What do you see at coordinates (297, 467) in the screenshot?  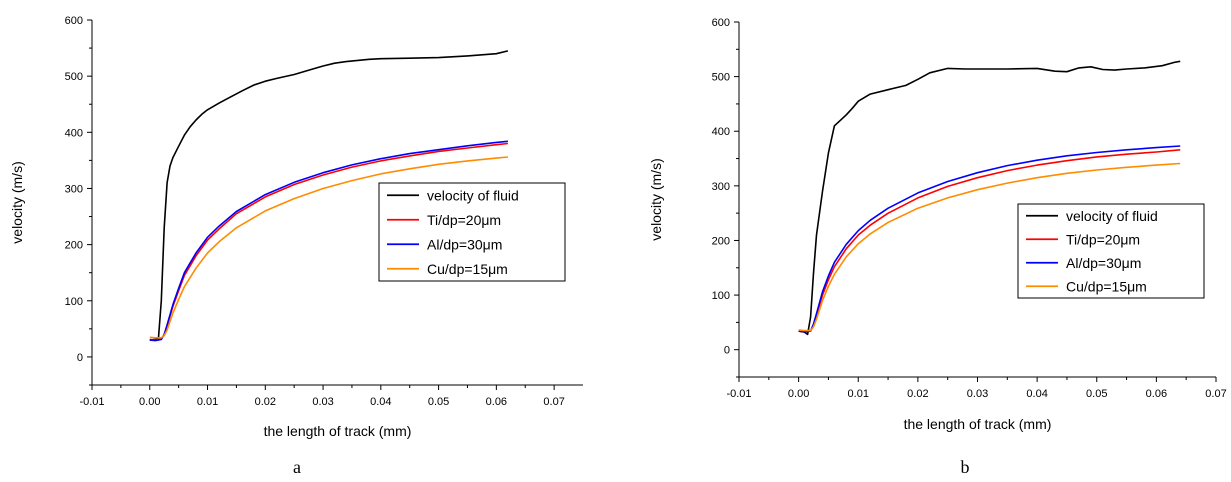 I see `panel-label: a` at bounding box center [297, 467].